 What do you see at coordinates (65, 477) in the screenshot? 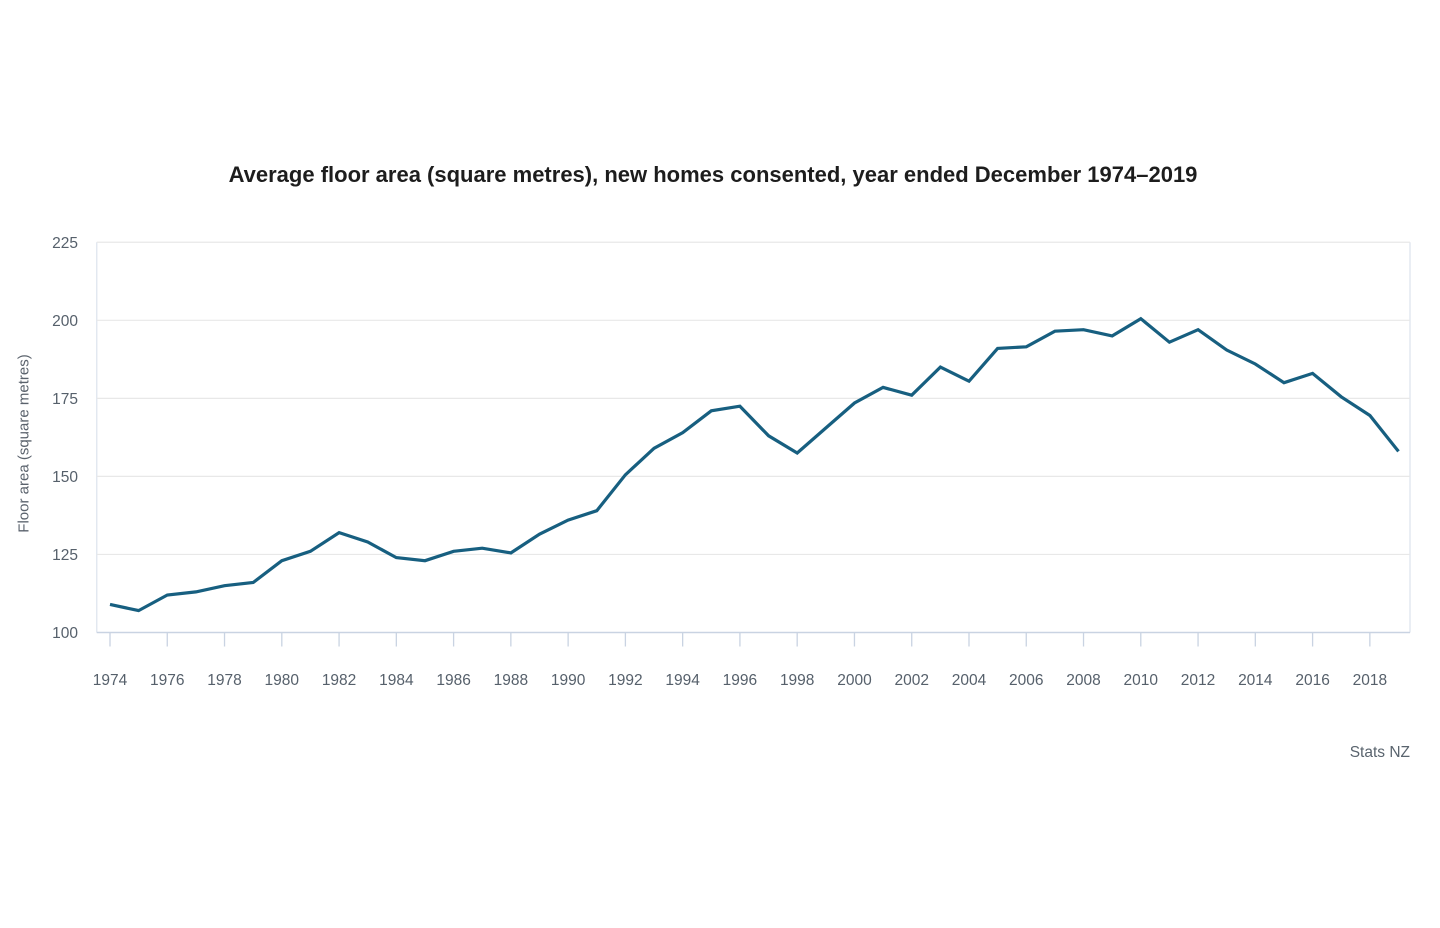
I see `y-tick-label-150: 150` at bounding box center [65, 477].